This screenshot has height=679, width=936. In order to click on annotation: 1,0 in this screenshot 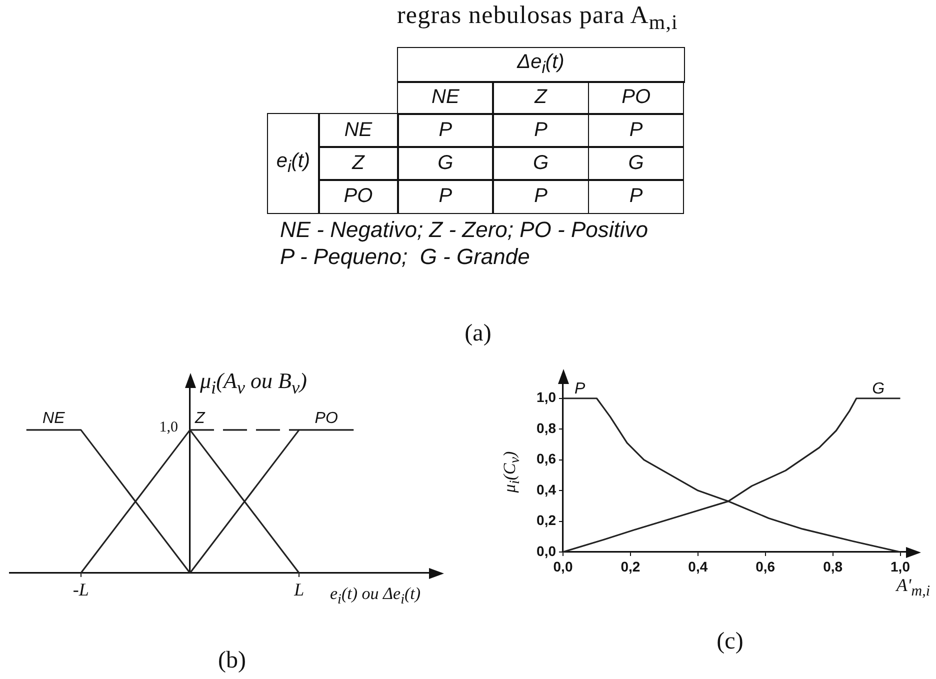, I will do `click(168, 427)`.